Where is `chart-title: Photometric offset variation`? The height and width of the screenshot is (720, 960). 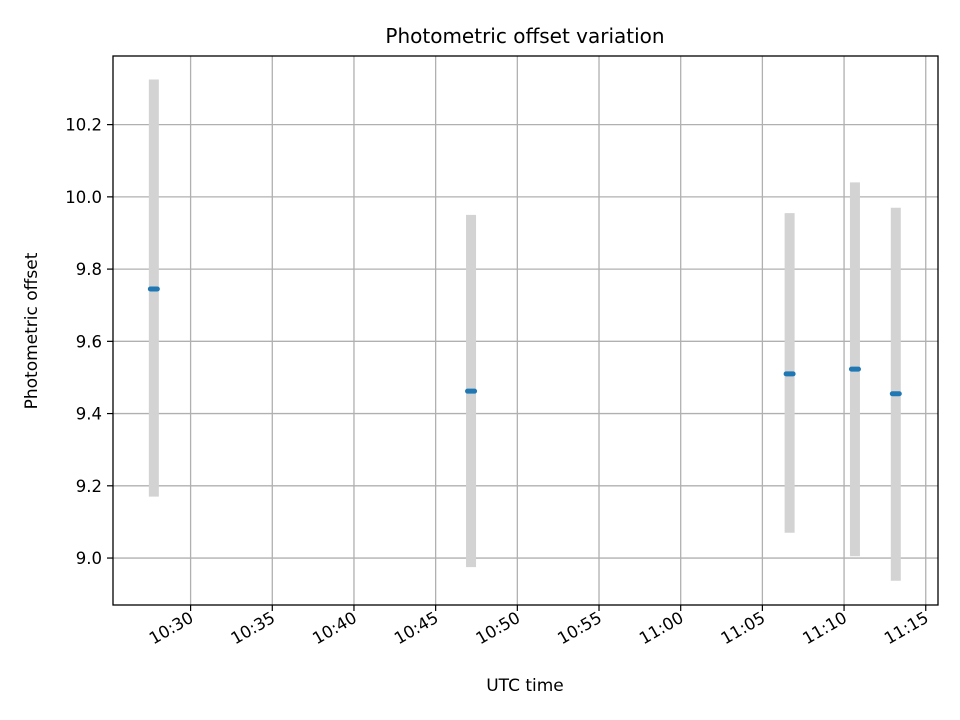
chart-title: Photometric offset variation is located at coordinates (524, 36).